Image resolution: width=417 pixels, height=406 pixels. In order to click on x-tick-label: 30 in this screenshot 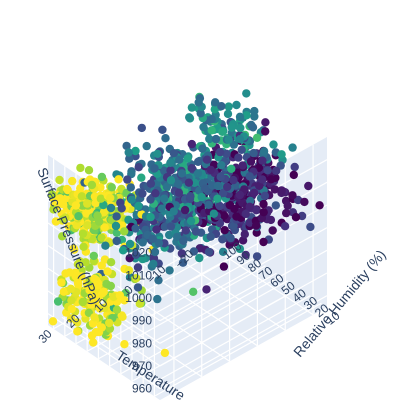, I will do `click(45, 337)`.